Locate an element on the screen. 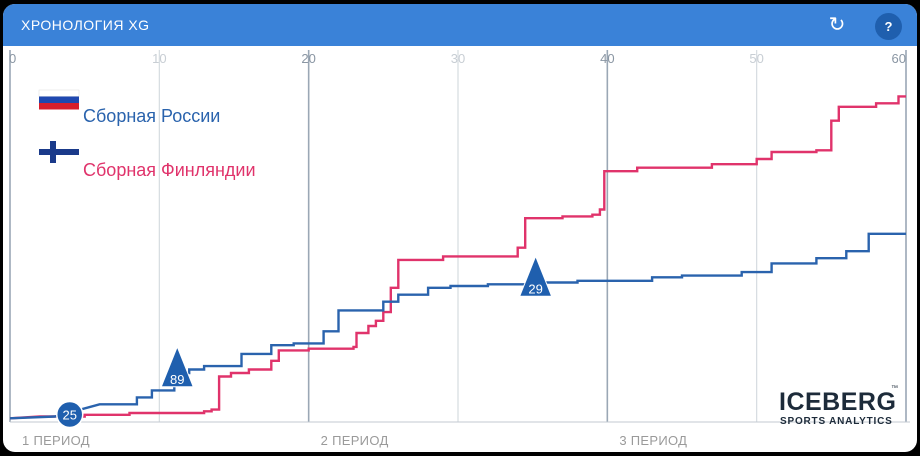 This screenshot has width=920, height=456. iceberg-logo: ICEBERG ™ SPORTS ANALYTICS is located at coordinates (838, 406).